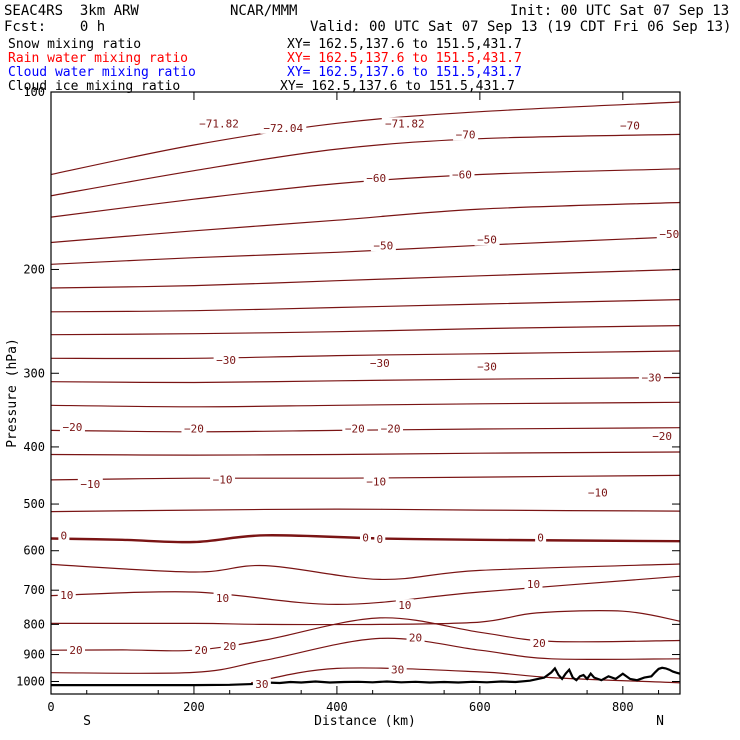  I want to click on legend-cloud-ice-label: Cloud ice mixing ratio, so click(94, 86).